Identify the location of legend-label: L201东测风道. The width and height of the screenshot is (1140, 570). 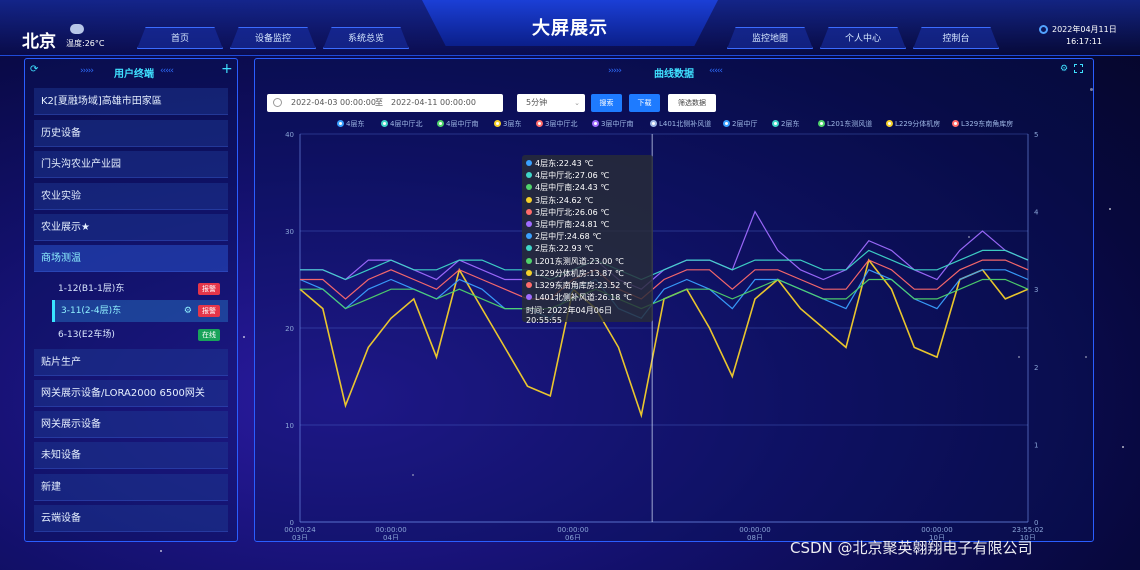
(850, 124).